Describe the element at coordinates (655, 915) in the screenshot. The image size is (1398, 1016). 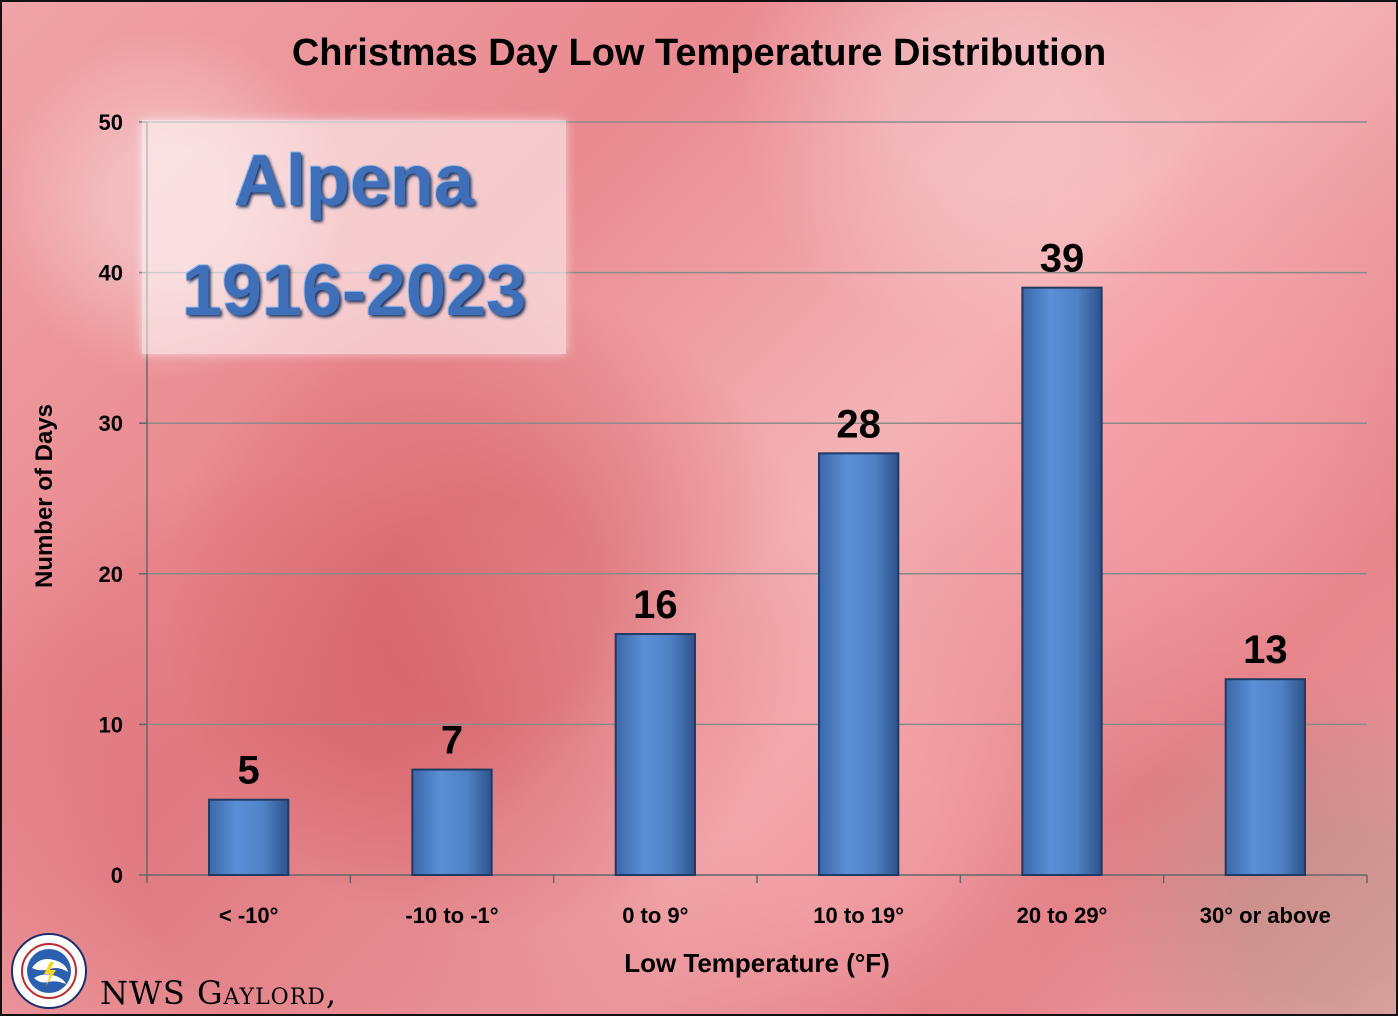
I see `x-tick-label: 0 to 9°` at that location.